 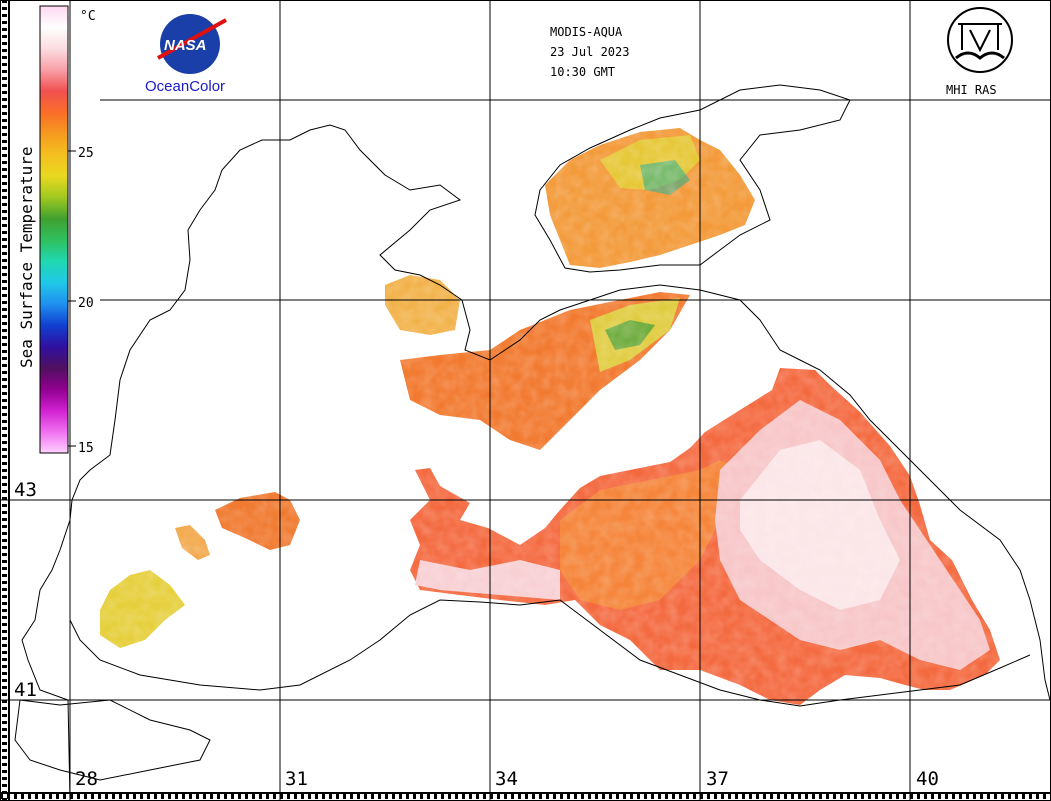 What do you see at coordinates (506, 779) in the screenshot?
I see `lon-label-34: 34` at bounding box center [506, 779].